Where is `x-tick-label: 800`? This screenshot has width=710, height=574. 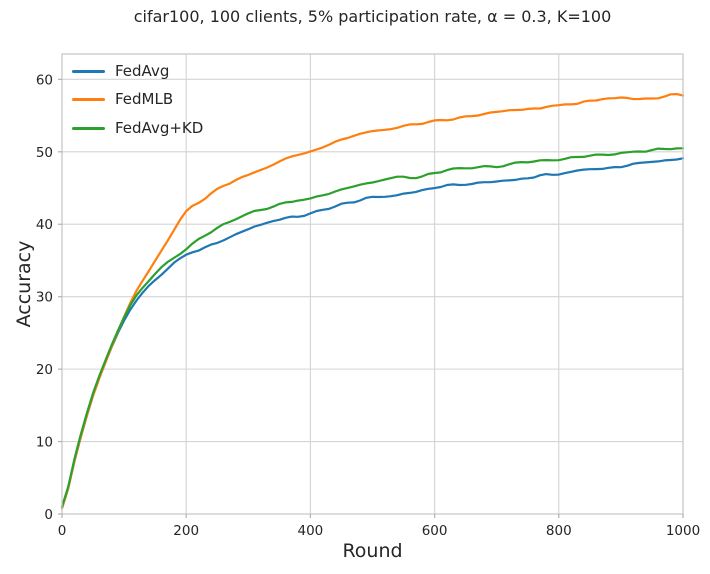
x-tick-label: 800 is located at coordinates (559, 531).